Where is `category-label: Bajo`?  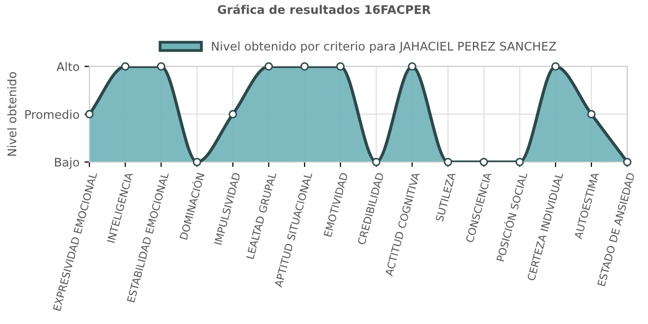
category-label: Bajo is located at coordinates (67, 163).